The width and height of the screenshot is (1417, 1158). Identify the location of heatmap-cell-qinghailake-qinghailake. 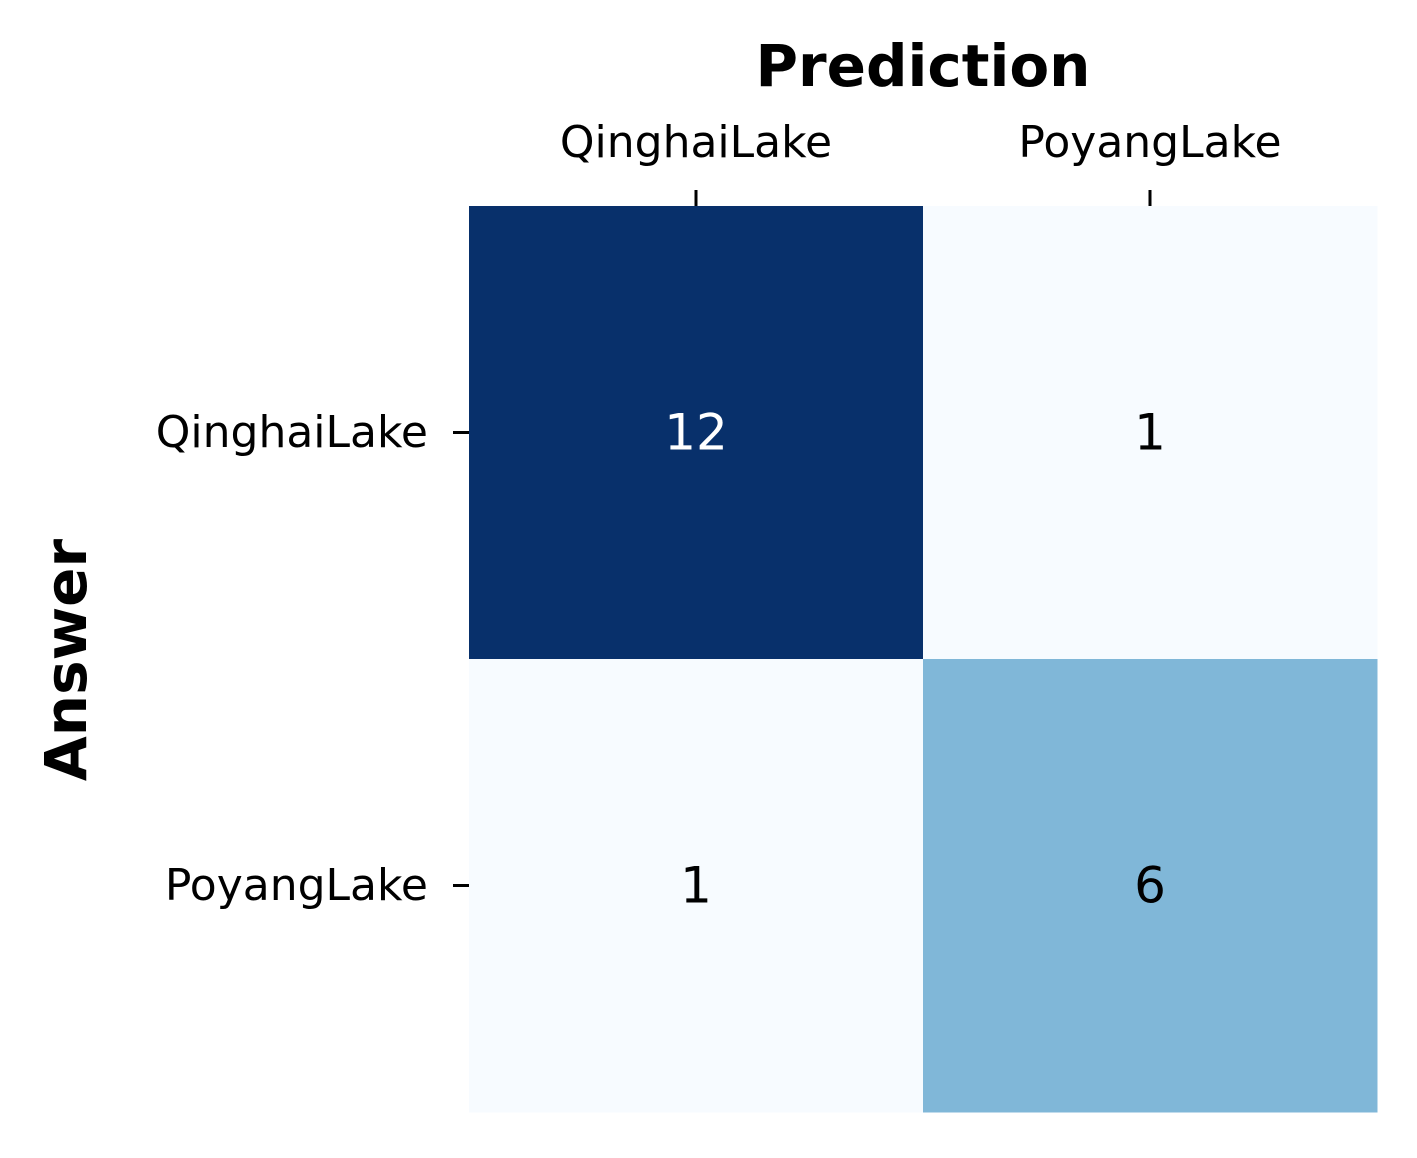
(696, 433).